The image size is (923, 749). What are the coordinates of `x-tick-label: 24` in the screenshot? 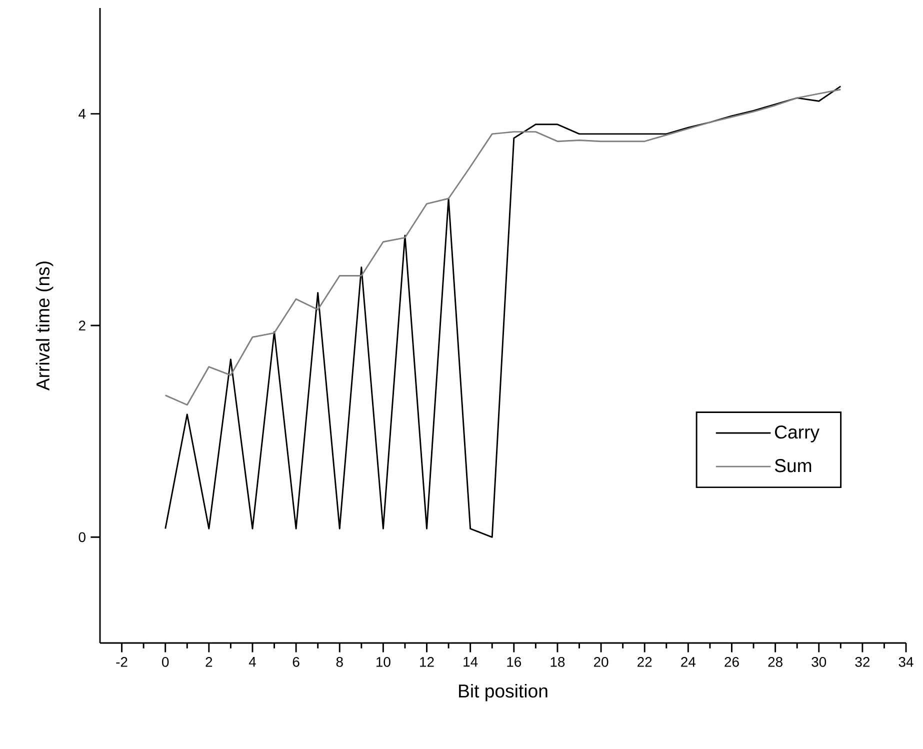 It's located at (688, 662).